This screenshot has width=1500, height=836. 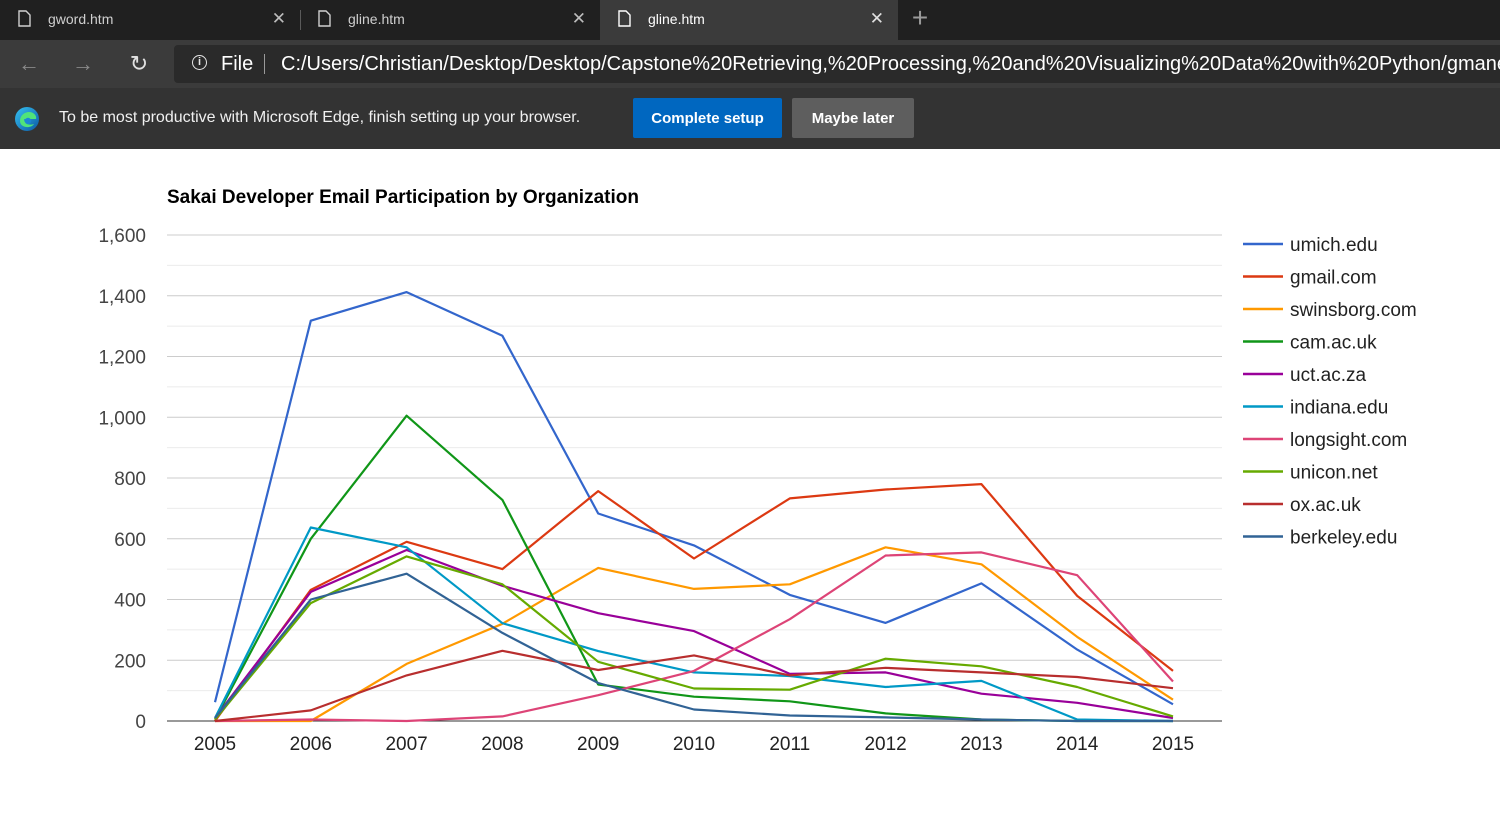 What do you see at coordinates (264, 64) in the screenshot?
I see `address-divider` at bounding box center [264, 64].